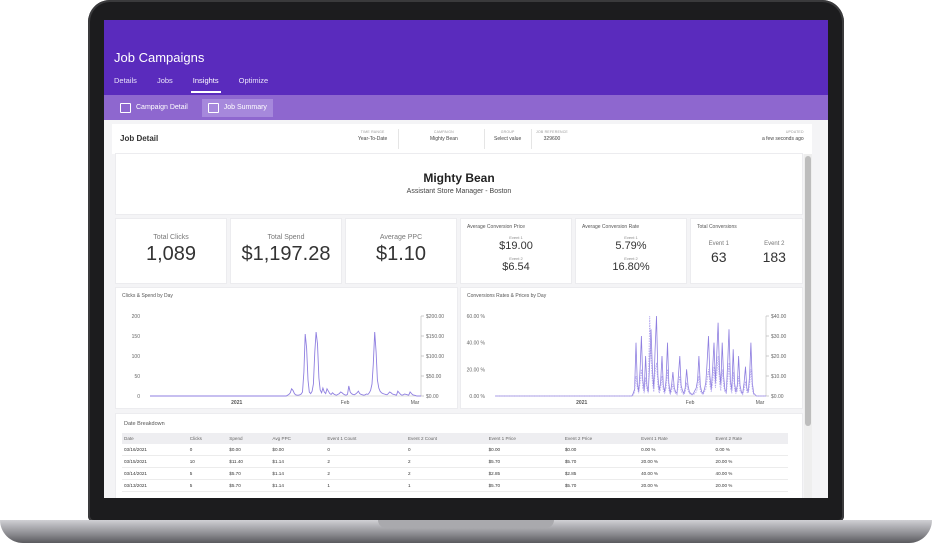 Image resolution: width=932 pixels, height=543 pixels. What do you see at coordinates (125, 80) in the screenshot?
I see `tab-details: Details` at bounding box center [125, 80].